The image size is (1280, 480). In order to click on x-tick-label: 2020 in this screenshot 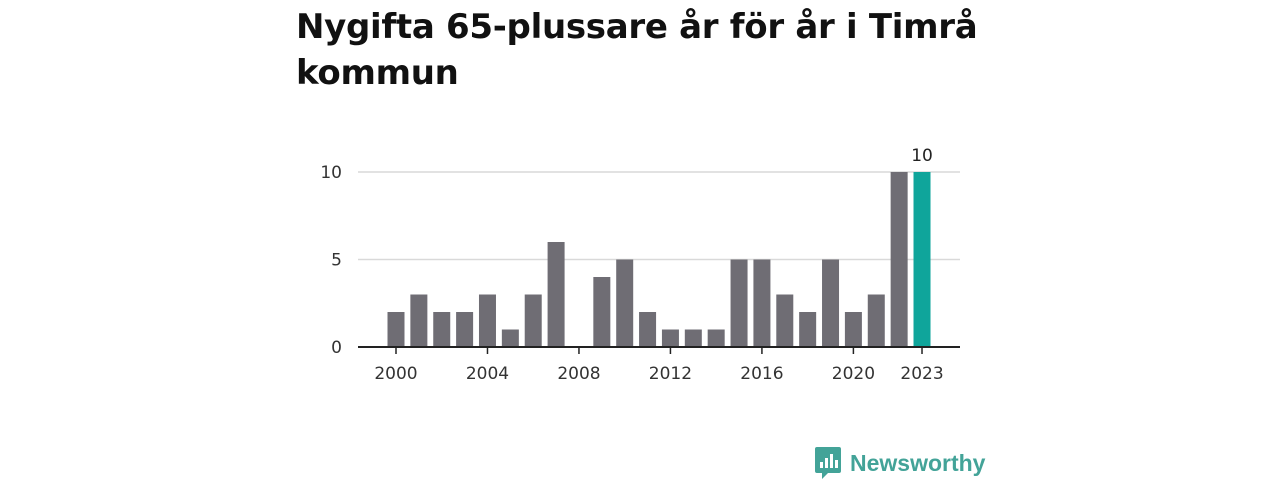, I will do `click(853, 374)`.